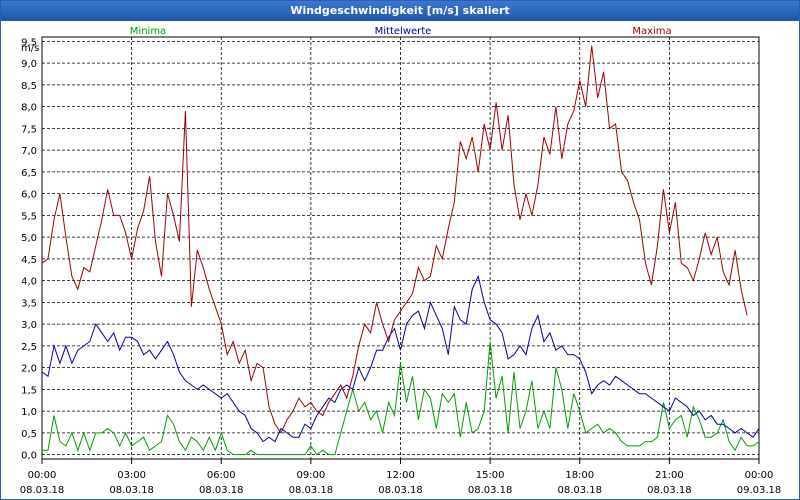  I want to click on y-tick-label: 0,0, so click(29, 456).